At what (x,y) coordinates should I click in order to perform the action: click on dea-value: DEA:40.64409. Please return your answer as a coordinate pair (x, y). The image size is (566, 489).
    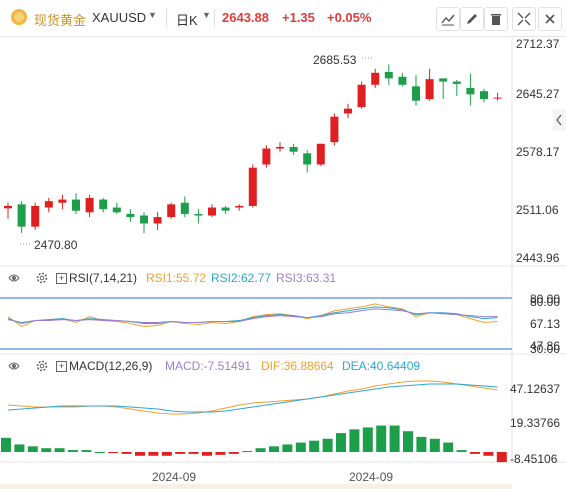
    Looking at the image, I should click on (381, 366).